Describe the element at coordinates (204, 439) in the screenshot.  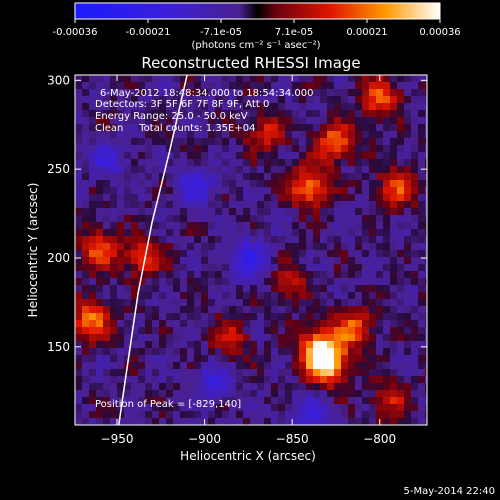
I see `x-tick-label: −900` at that location.